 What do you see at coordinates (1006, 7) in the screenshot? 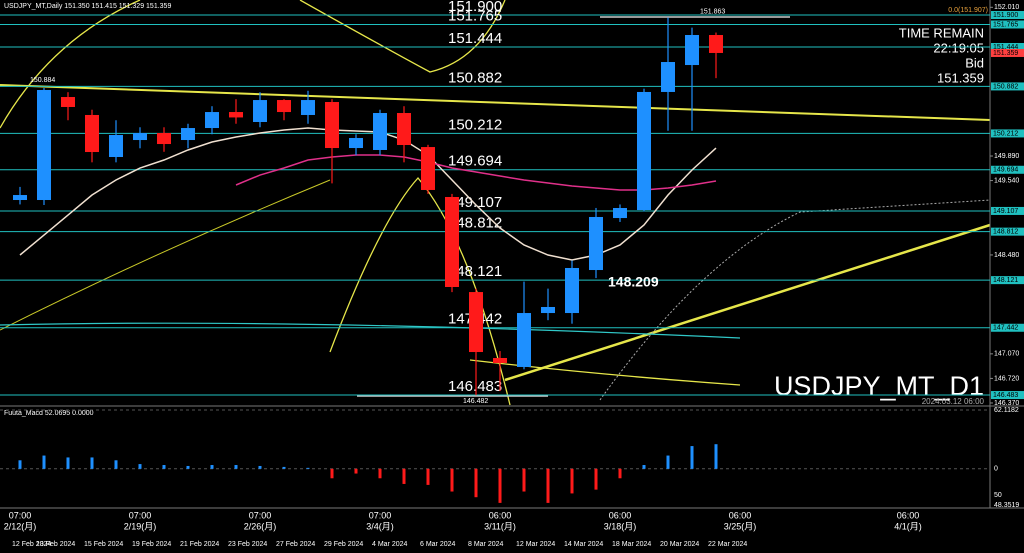
I see `y-tick-label: 152.010` at bounding box center [1006, 7].